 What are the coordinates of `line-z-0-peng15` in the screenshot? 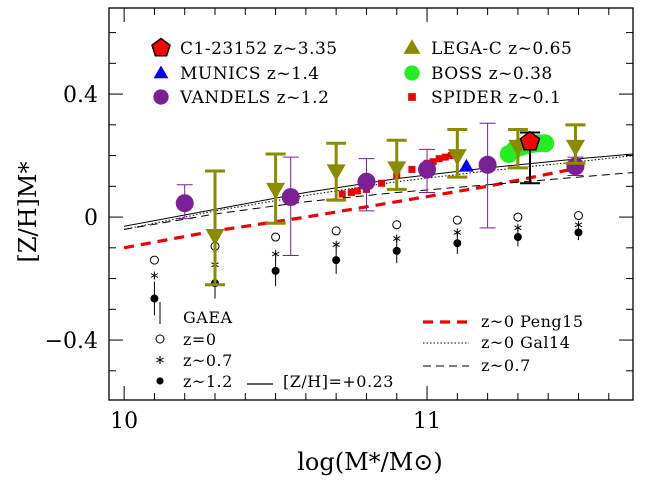 It's located at (351, 208).